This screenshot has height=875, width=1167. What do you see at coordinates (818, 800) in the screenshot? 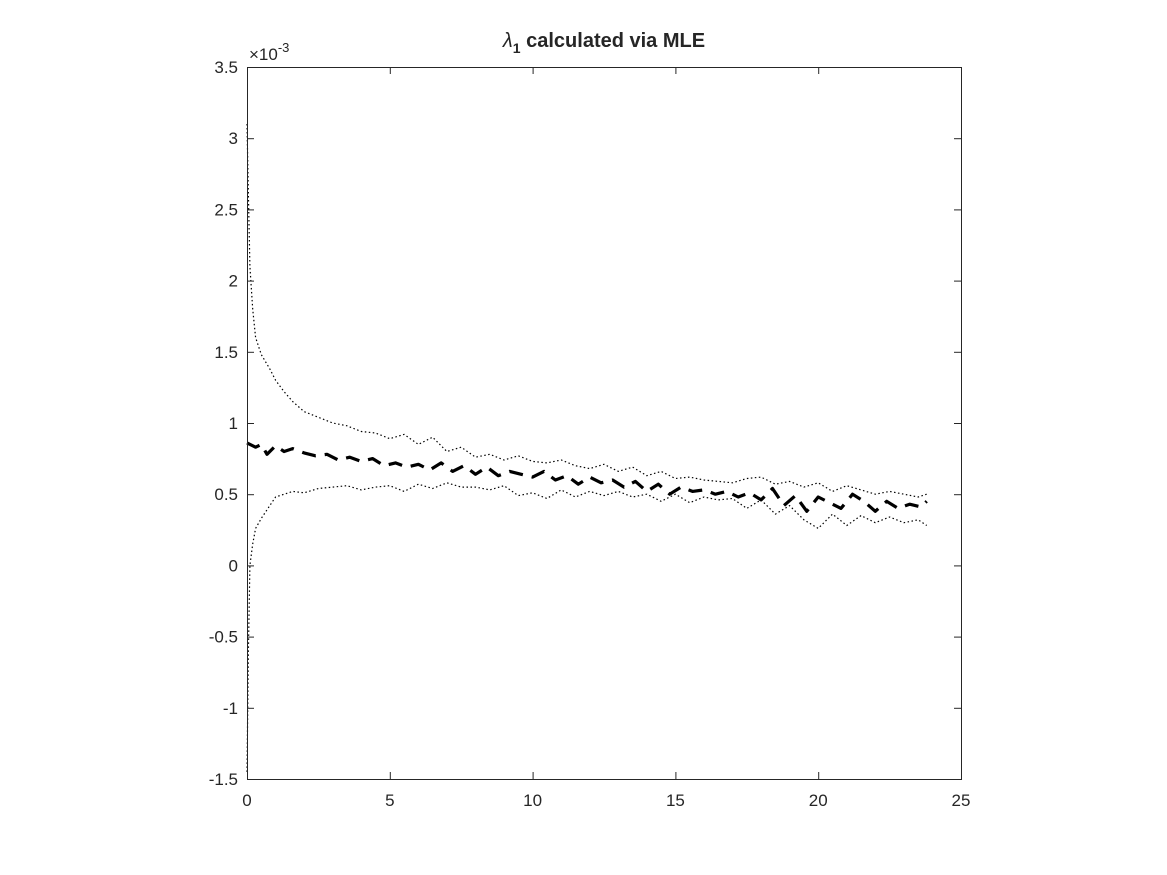
I see `x-tick-label: 20` at bounding box center [818, 800].